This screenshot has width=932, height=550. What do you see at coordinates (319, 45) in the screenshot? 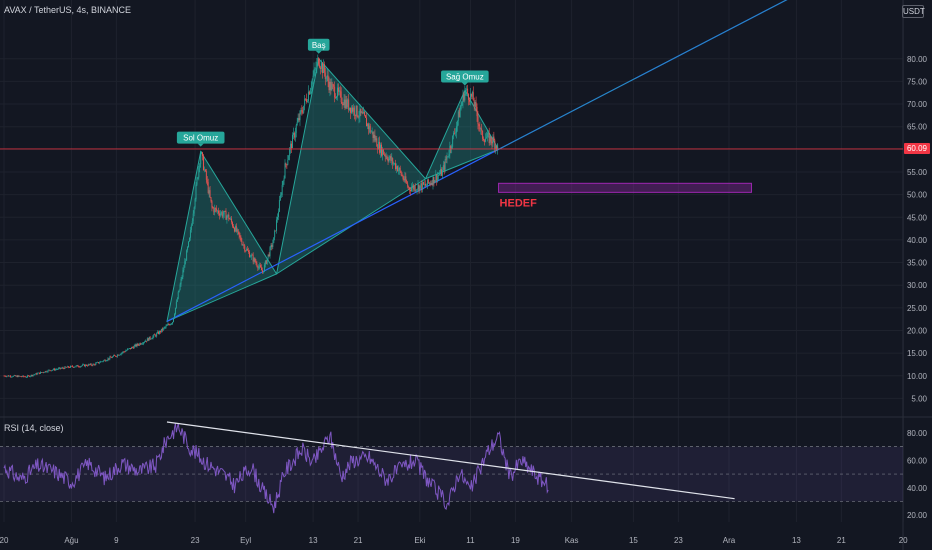
I see `head-label: Baş` at bounding box center [319, 45].